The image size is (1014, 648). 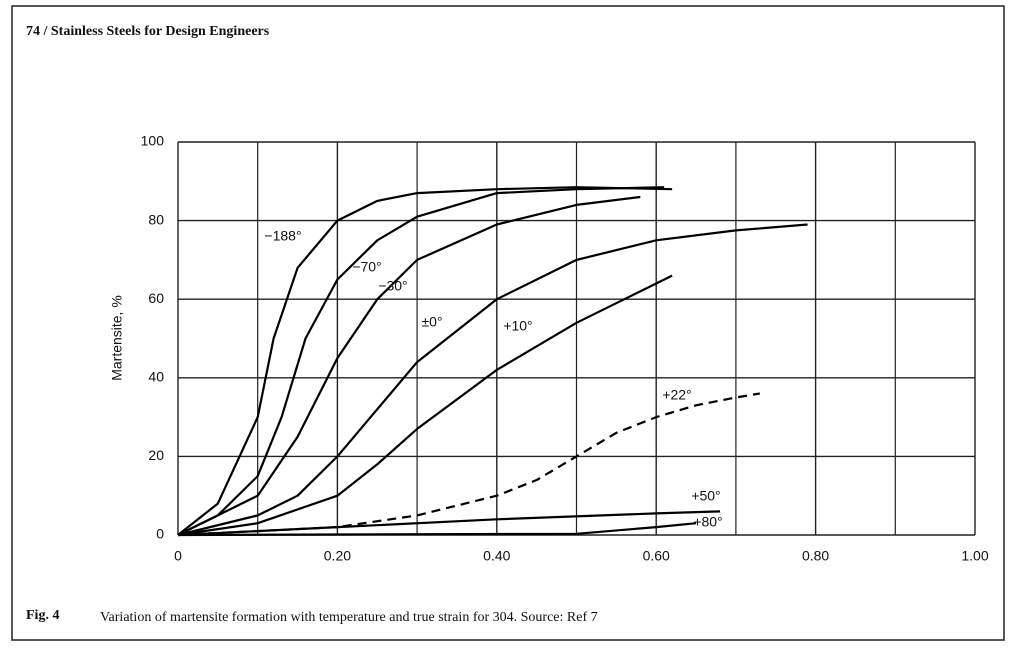 What do you see at coordinates (156, 298) in the screenshot?
I see `y-tick-label: 60` at bounding box center [156, 298].